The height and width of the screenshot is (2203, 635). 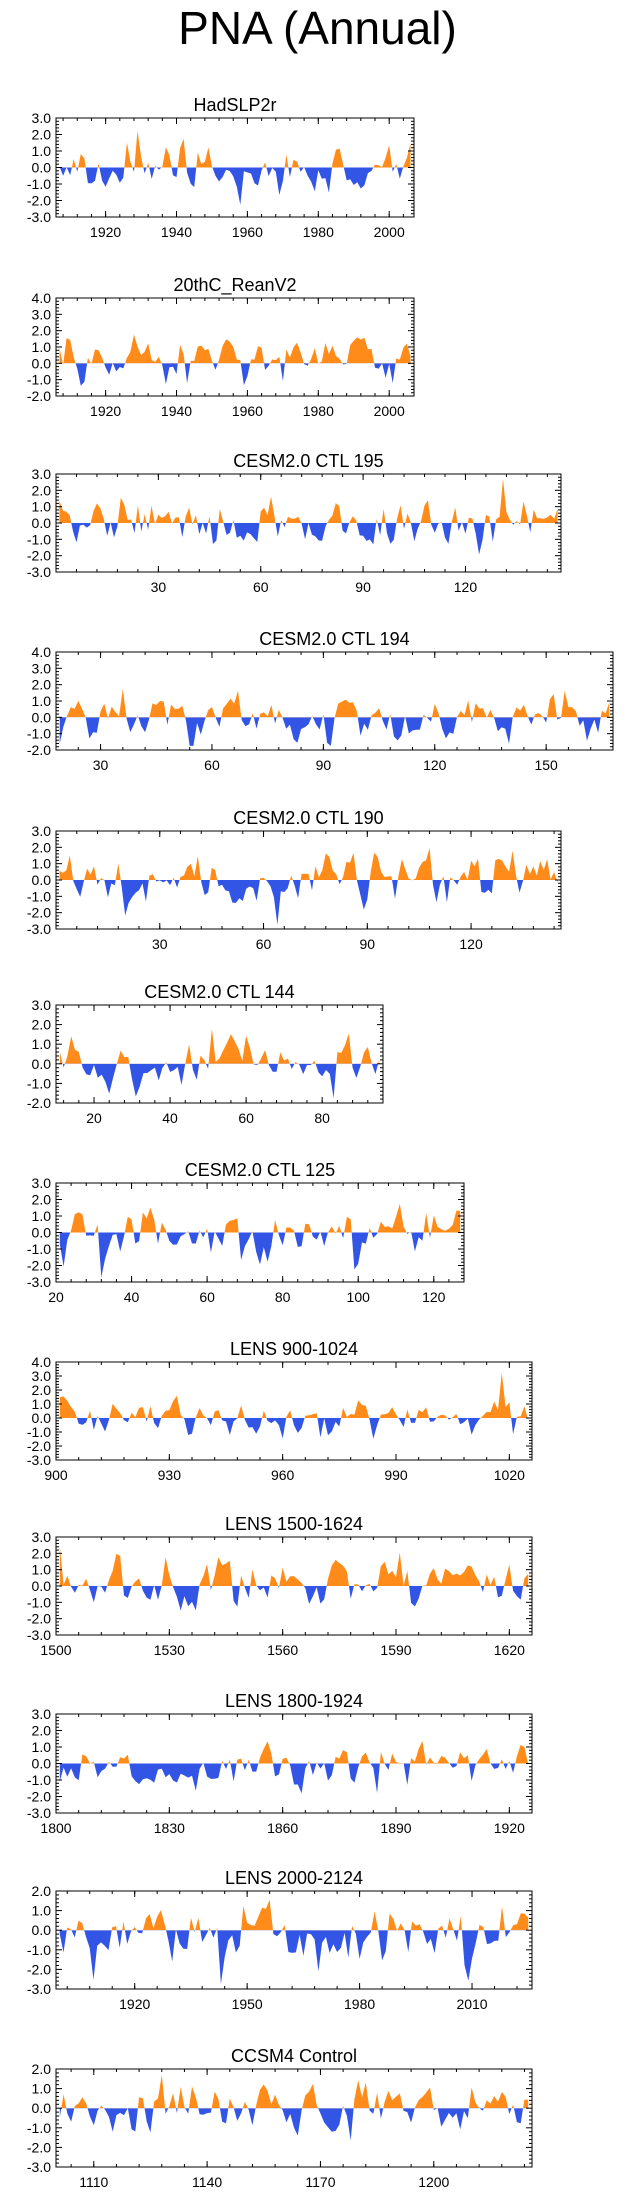 What do you see at coordinates (247, 2004) in the screenshot?
I see `x-tick-label: 1950` at bounding box center [247, 2004].